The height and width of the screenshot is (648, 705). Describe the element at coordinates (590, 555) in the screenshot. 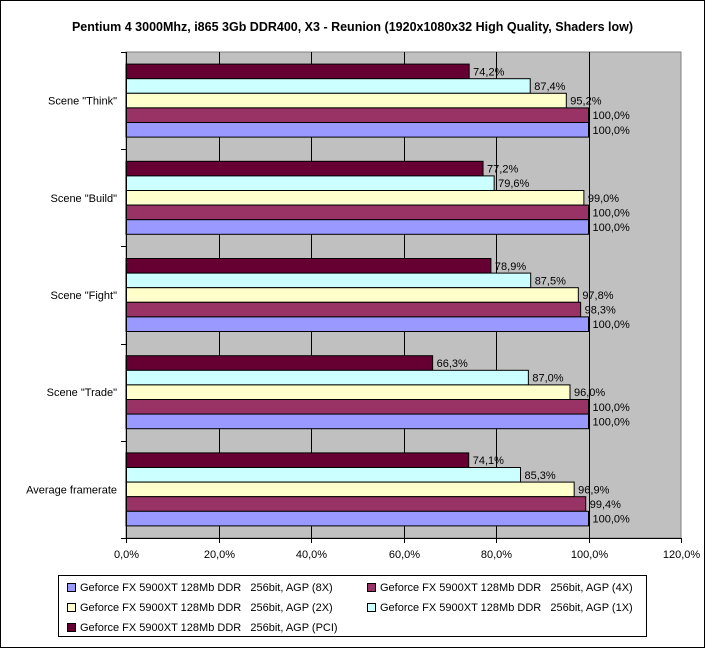

I see `x-tick-label: 100,0%` at that location.